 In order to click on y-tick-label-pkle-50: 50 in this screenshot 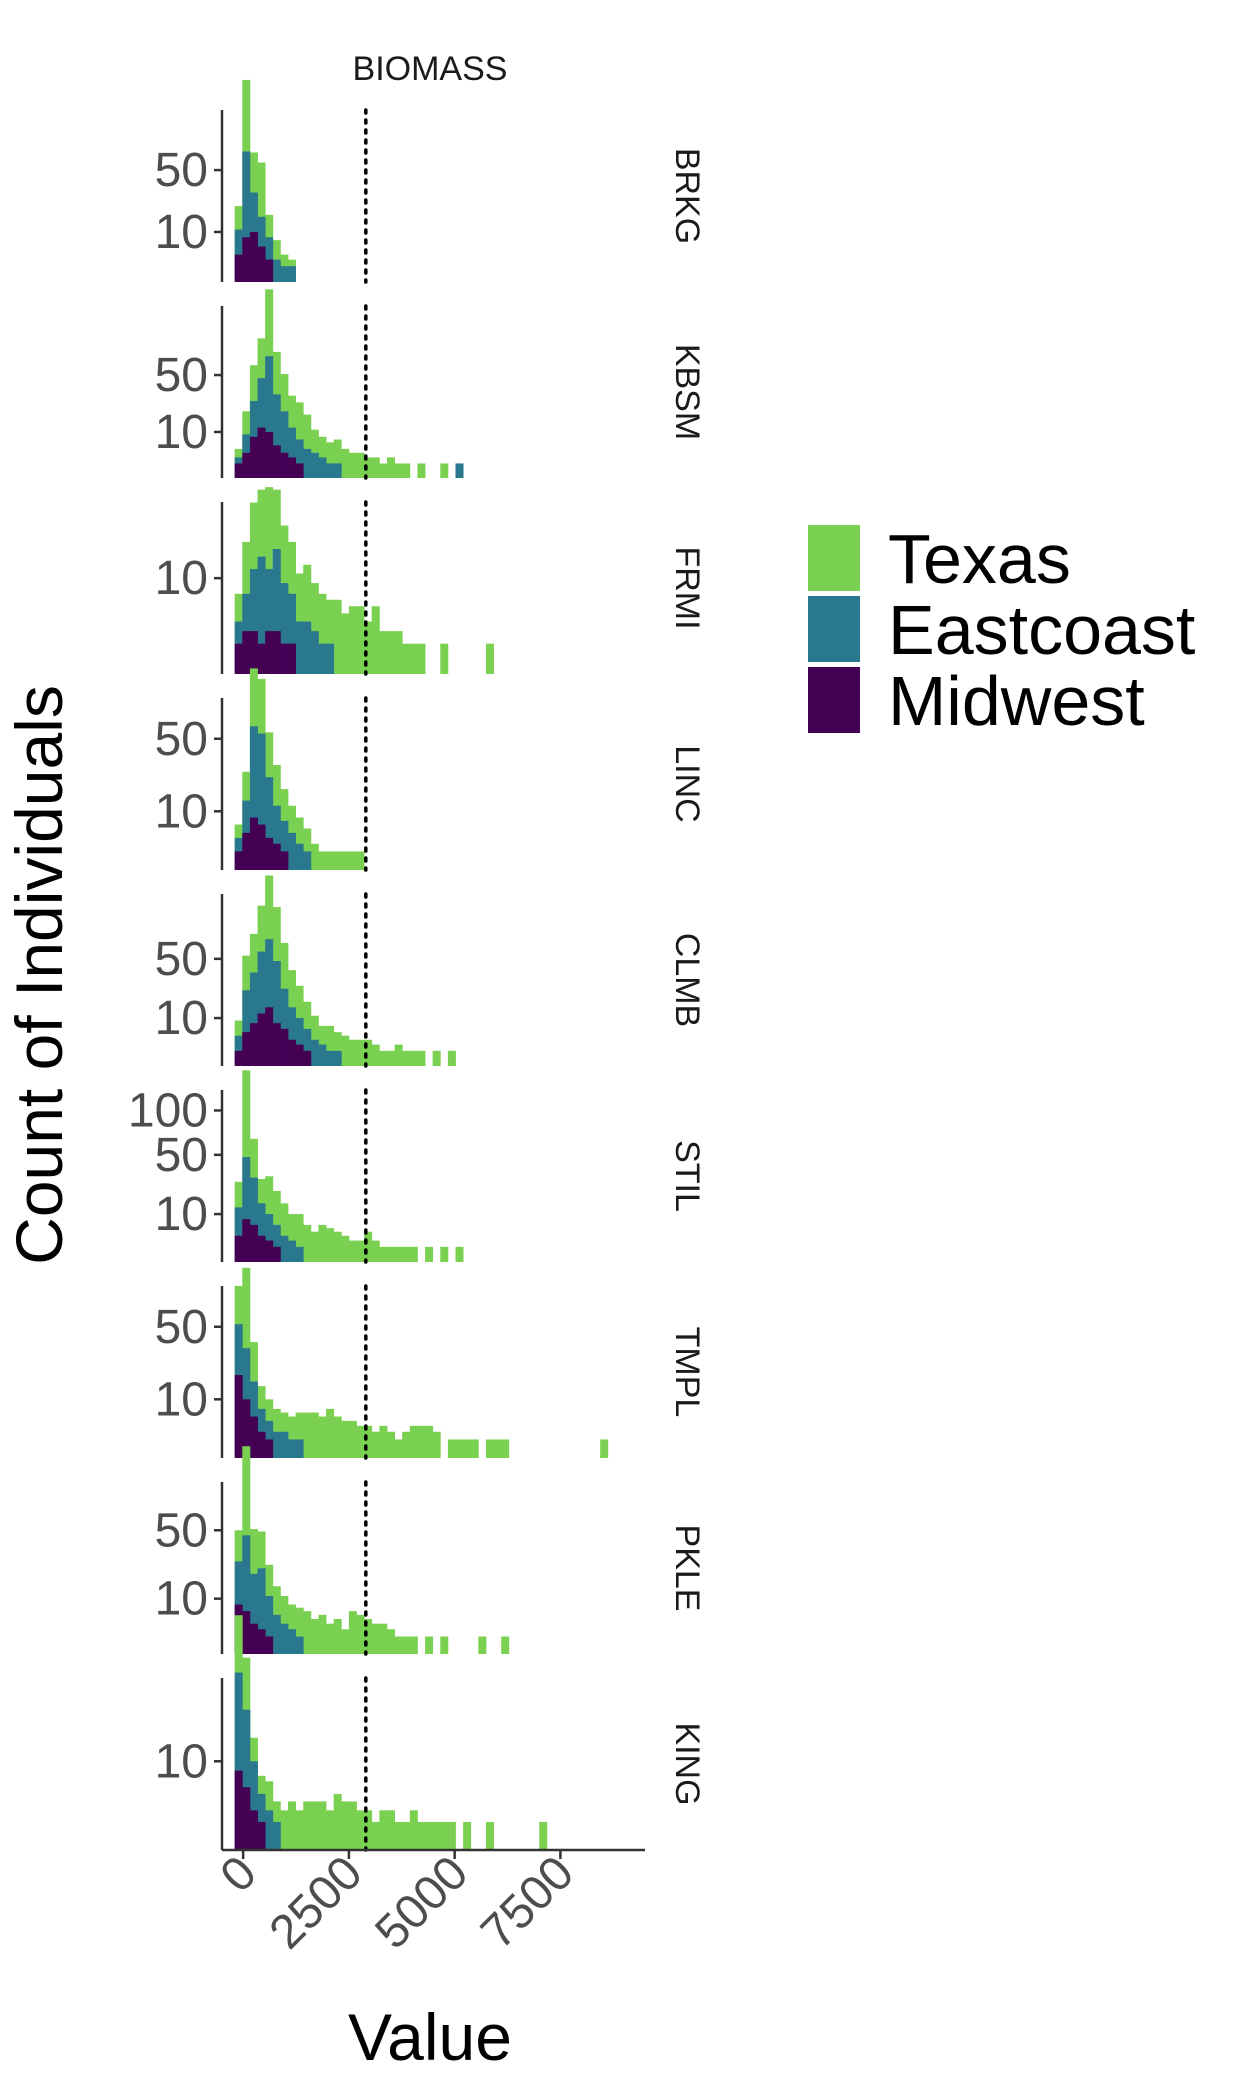, I will do `click(181, 1530)`.